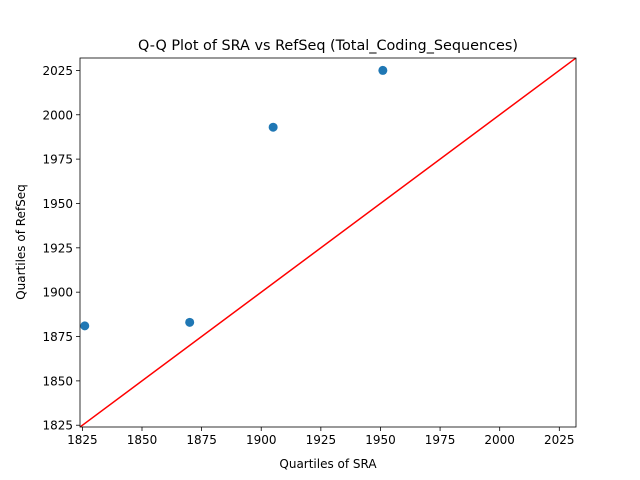 This screenshot has height=480, width=640. Describe the element at coordinates (57, 160) in the screenshot. I see `y-tick-label: 1975` at that location.